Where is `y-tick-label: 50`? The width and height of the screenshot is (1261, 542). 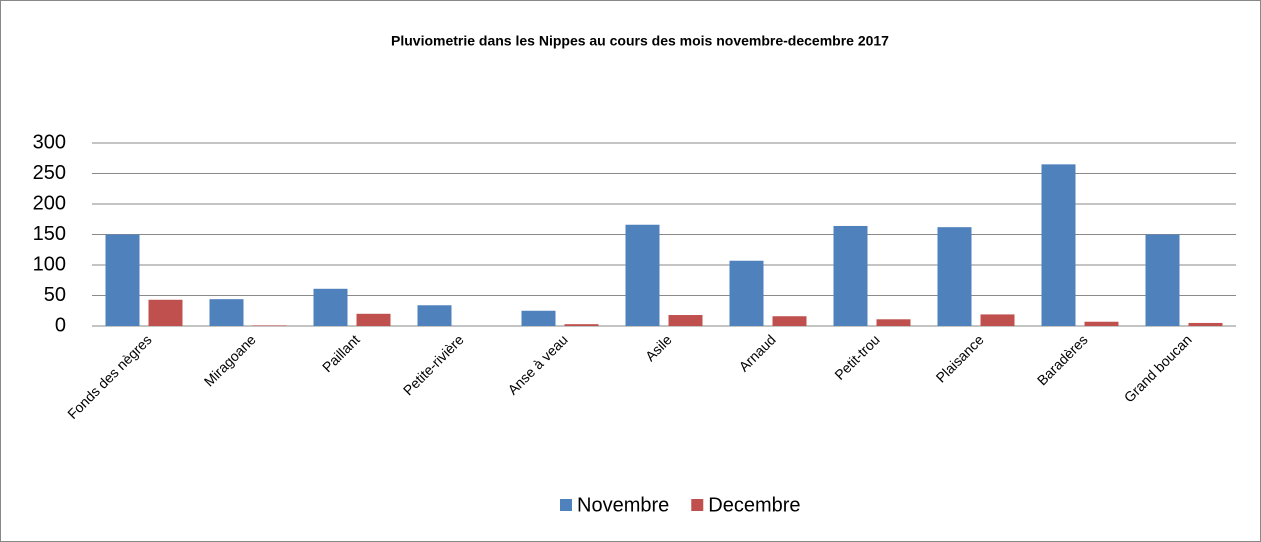
y-tick-label: 50 is located at coordinates (55, 295).